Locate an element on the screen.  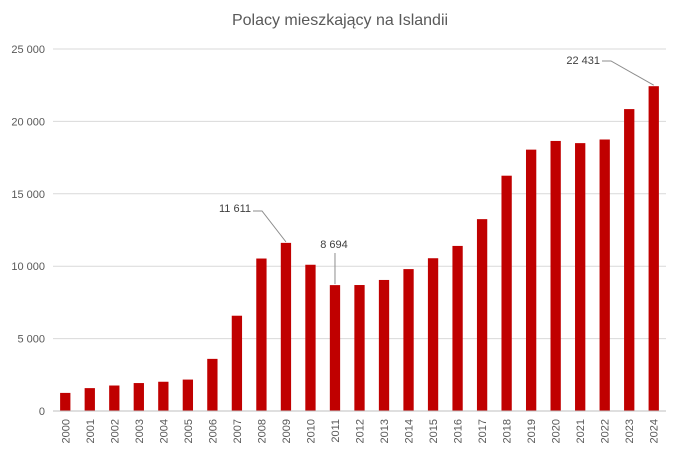
x-tick-label: 2024 is located at coordinates (655, 431).